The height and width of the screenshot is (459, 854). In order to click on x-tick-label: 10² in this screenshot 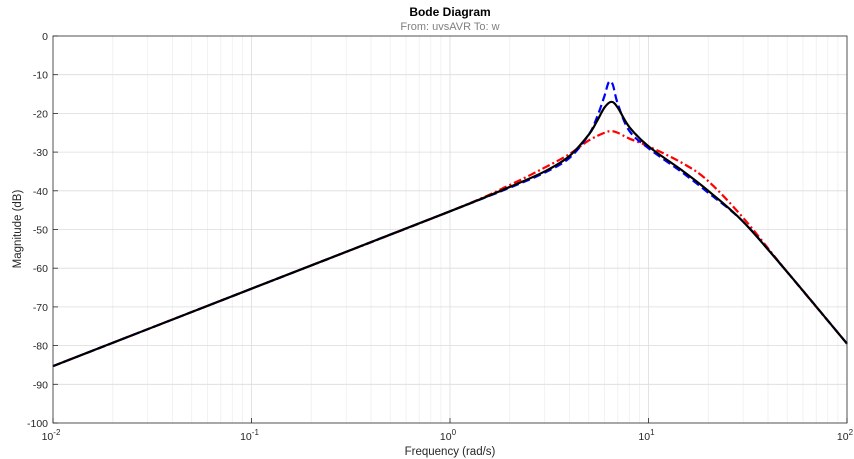, I will do `click(845, 435)`.